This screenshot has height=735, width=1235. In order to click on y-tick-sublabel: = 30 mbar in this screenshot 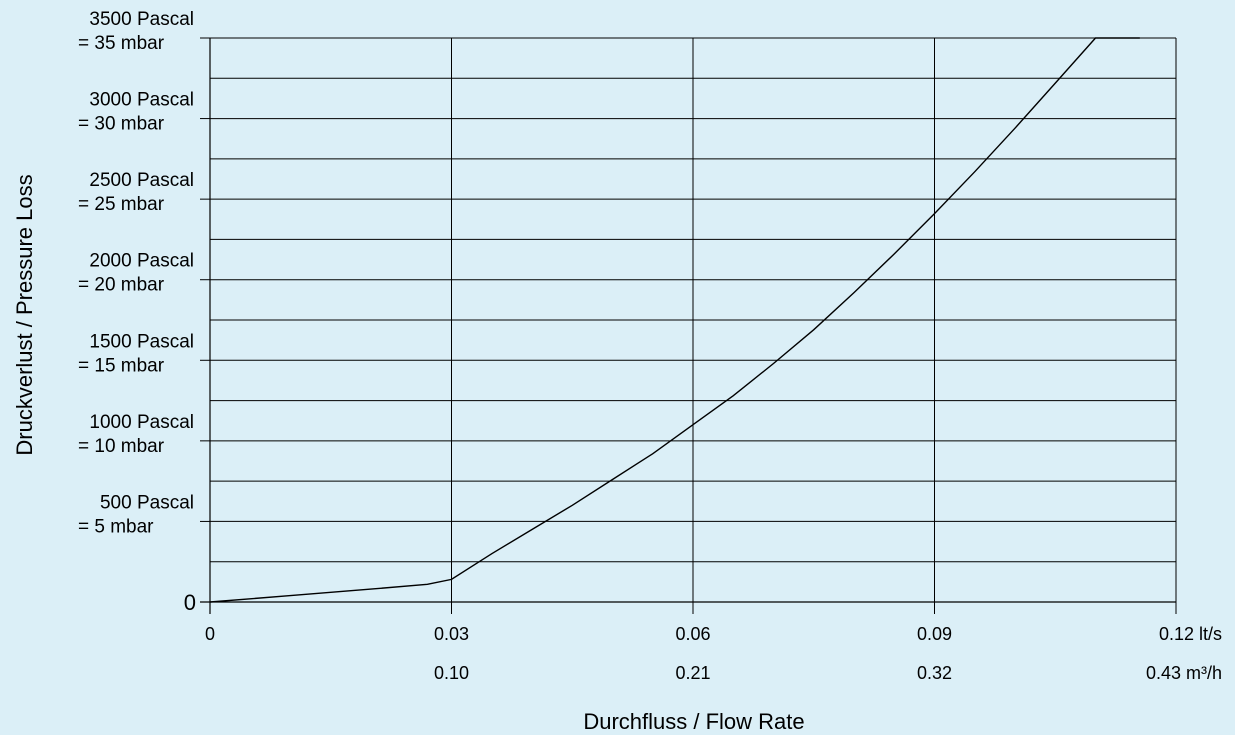, I will do `click(121, 124)`.